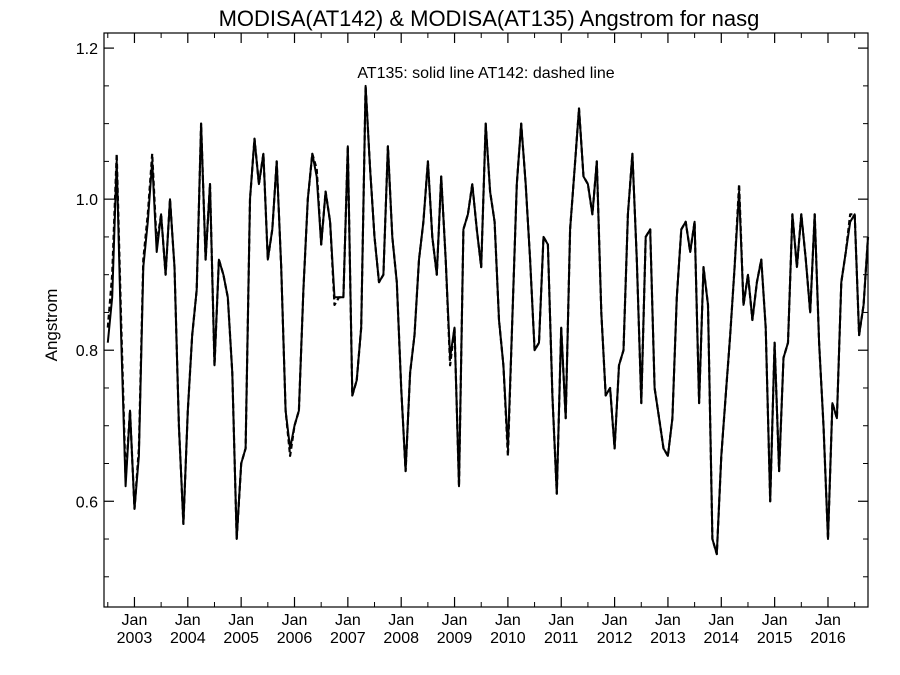  Describe the element at coordinates (87, 351) in the screenshot. I see `y-tick-label: 0.8` at that location.